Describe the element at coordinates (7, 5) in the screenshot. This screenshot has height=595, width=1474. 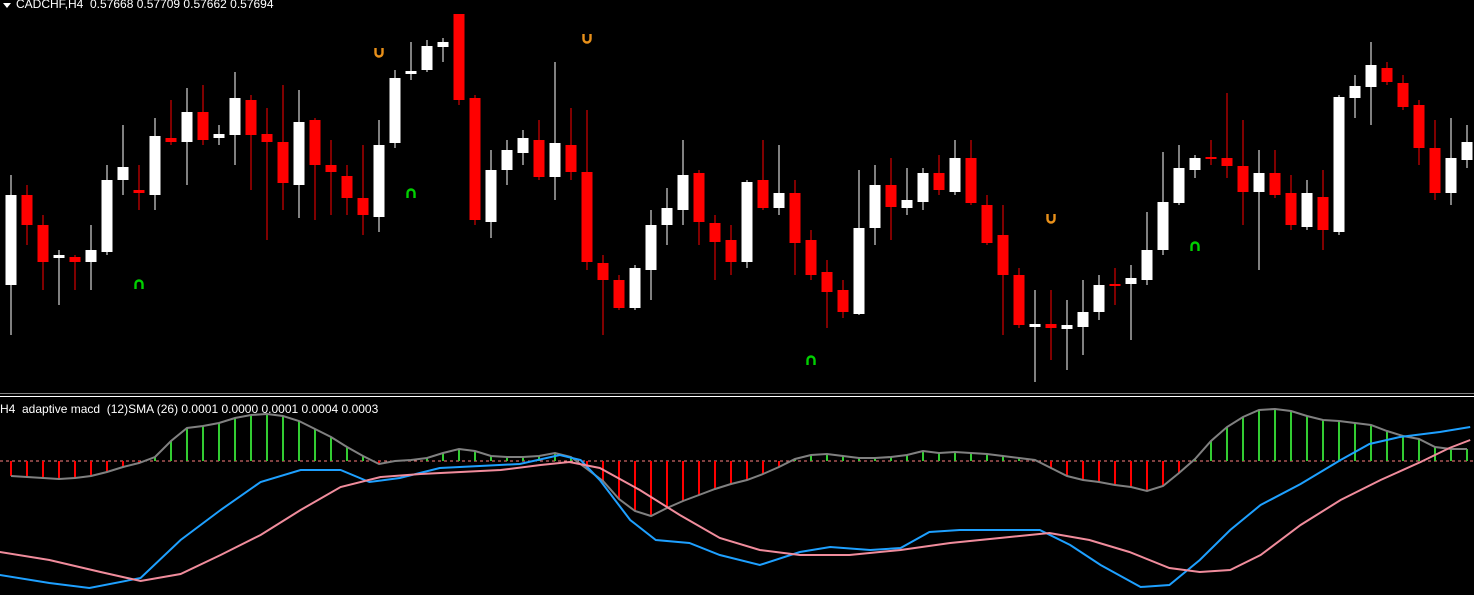
I see `symbol-menu-arrow` at that location.